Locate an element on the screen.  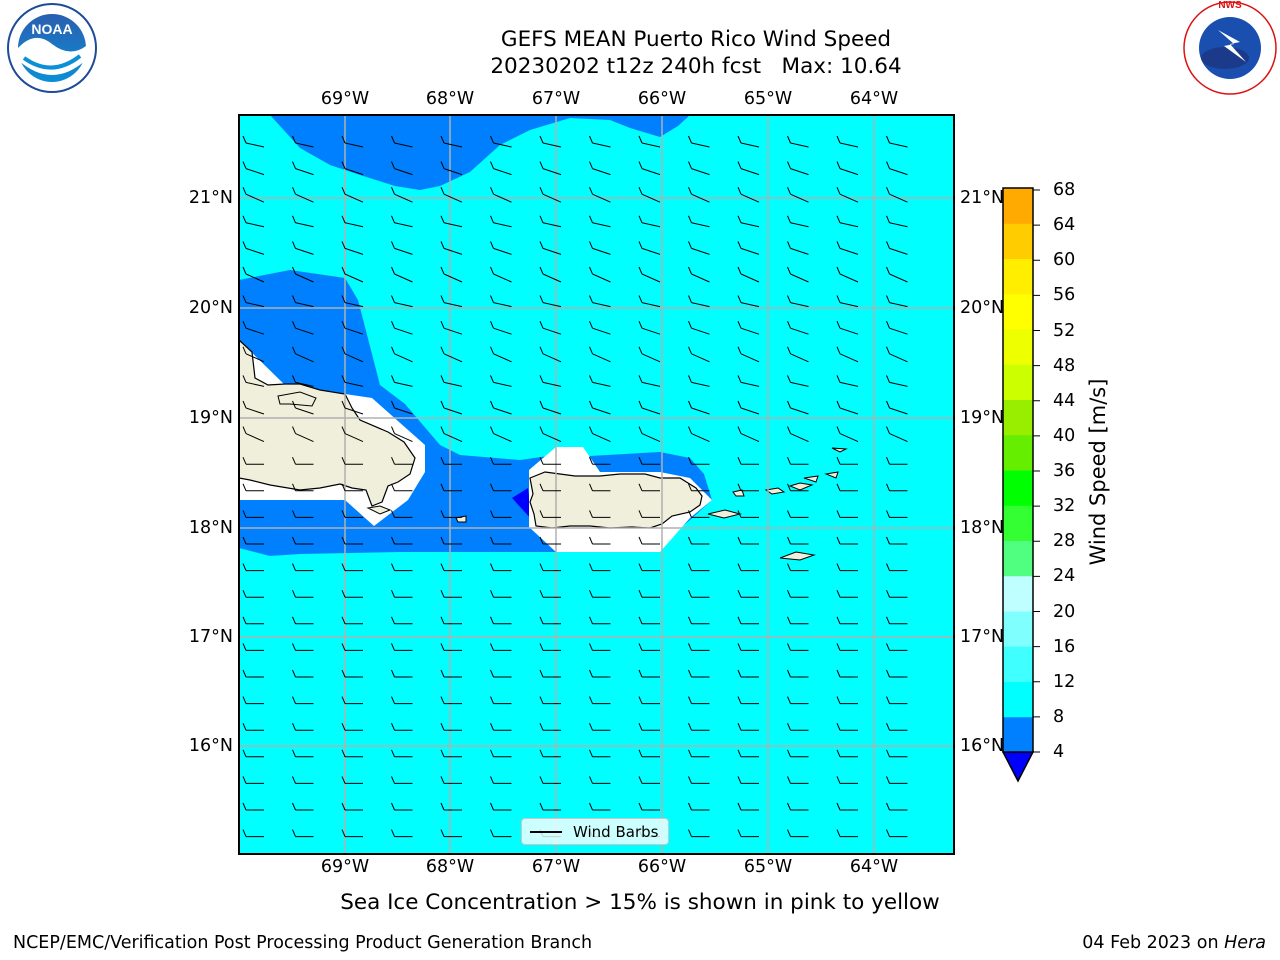
lon-label-bottom: 64°W is located at coordinates (874, 867).